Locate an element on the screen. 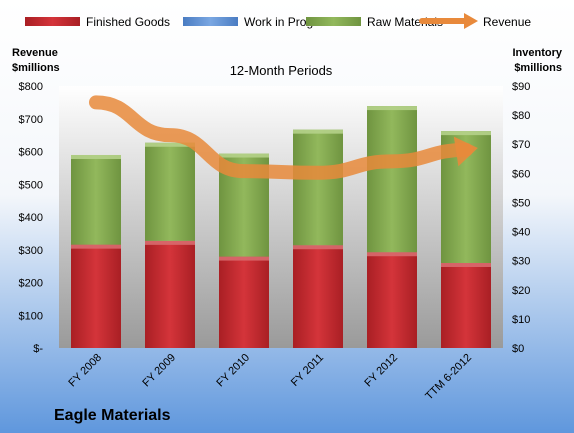  y-left-tick-label: $- is located at coordinates (38, 349).